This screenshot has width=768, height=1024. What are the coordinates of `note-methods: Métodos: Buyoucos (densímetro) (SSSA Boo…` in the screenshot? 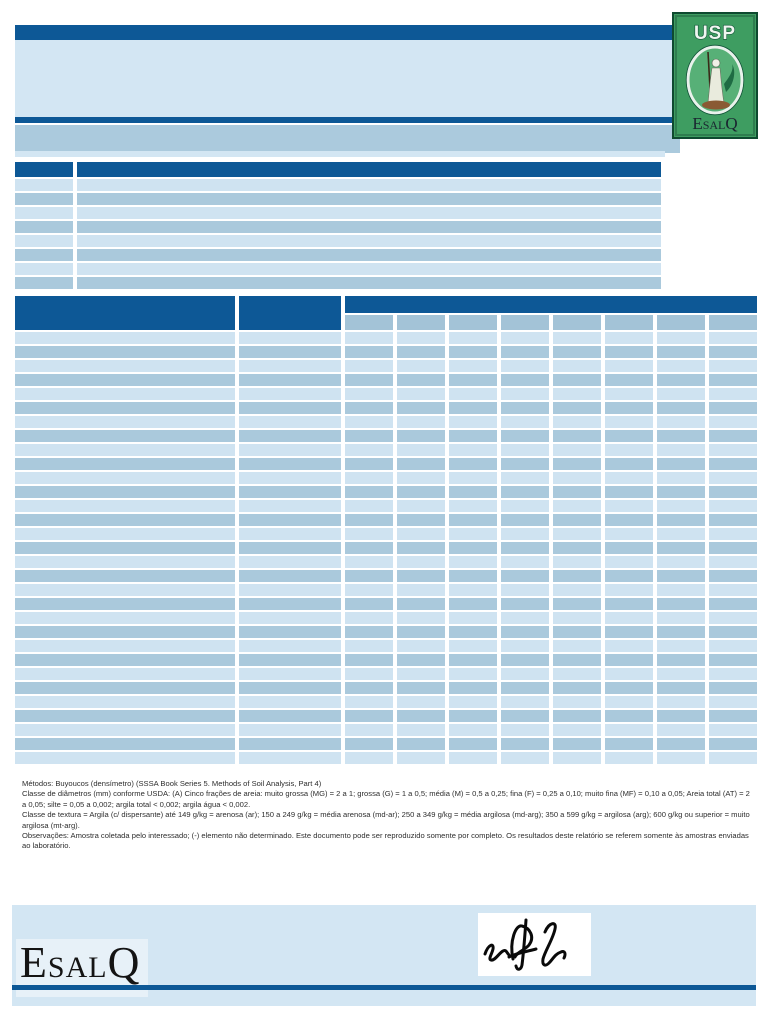 It's located at (172, 783).